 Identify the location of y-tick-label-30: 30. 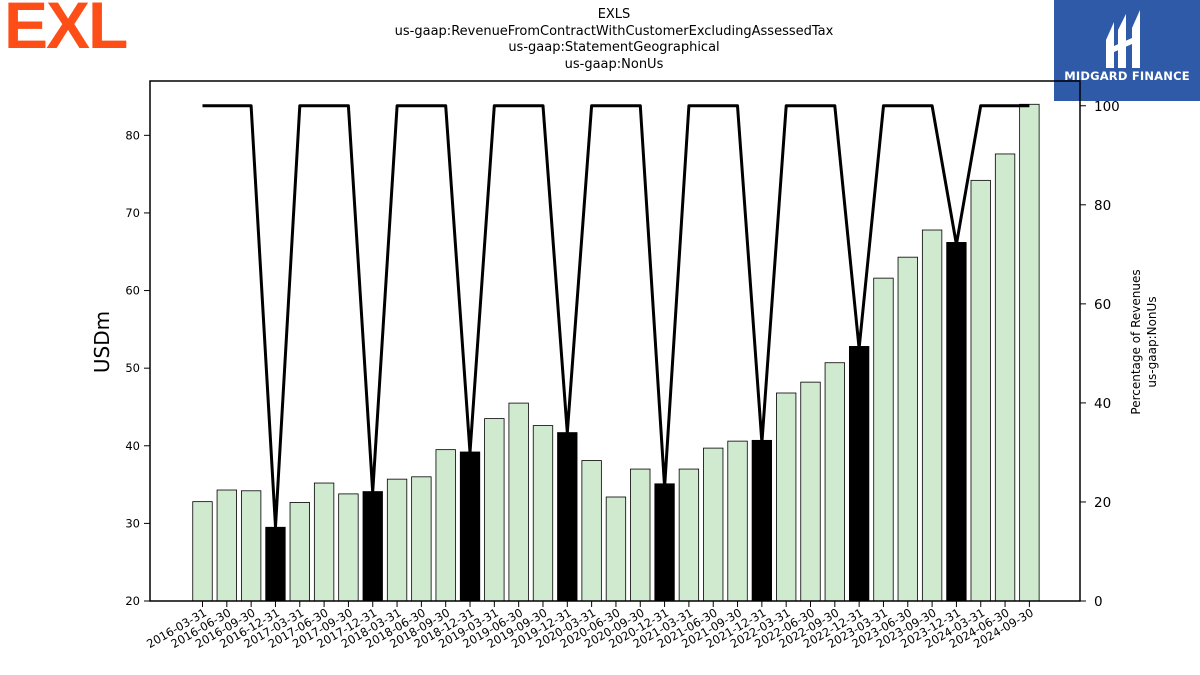
(132, 523).